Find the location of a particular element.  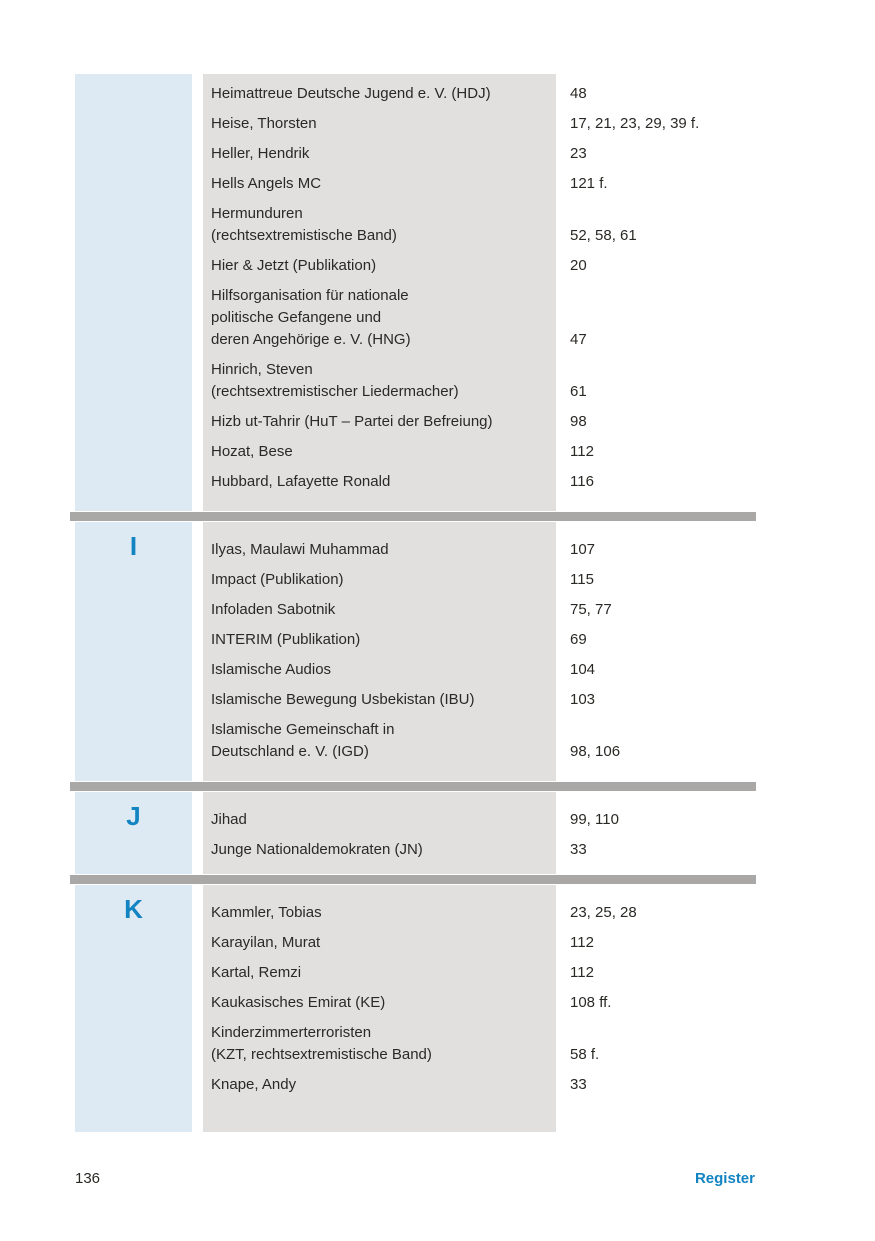

entry-line: Knape, Andy is located at coordinates (254, 1084).